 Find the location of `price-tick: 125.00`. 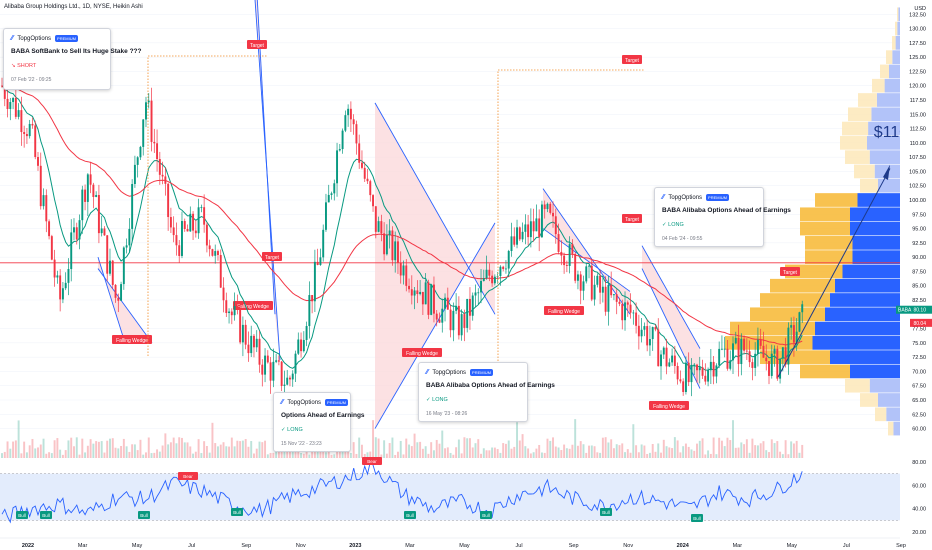

price-tick: 125.00 is located at coordinates (917, 58).